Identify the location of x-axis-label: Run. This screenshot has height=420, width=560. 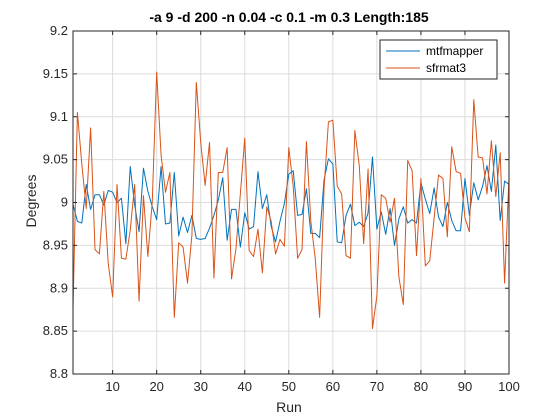
(289, 407).